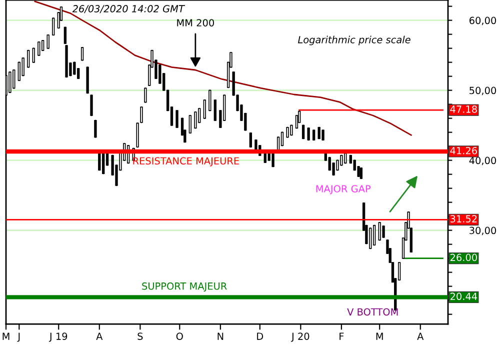 Image resolution: width=500 pixels, height=350 pixels. Describe the element at coordinates (463, 150) in the screenshot. I see `ref-line-label: 41.26` at that location.